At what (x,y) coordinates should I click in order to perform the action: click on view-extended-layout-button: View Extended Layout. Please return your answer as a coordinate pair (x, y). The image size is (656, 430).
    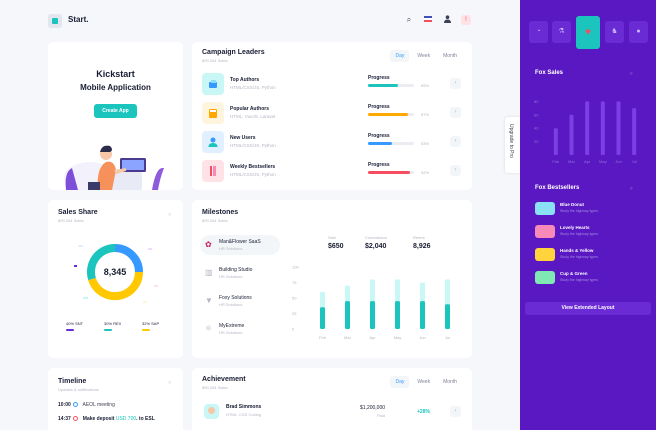
    Looking at the image, I should click on (588, 308).